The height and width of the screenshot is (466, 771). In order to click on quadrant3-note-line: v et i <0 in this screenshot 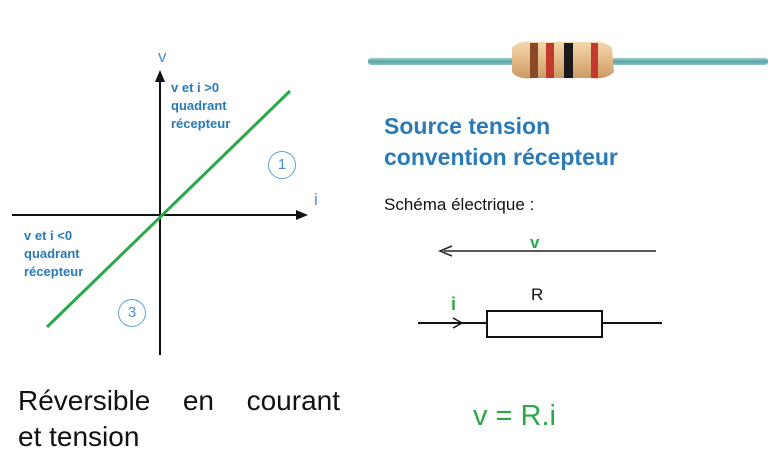, I will do `click(48, 235)`.